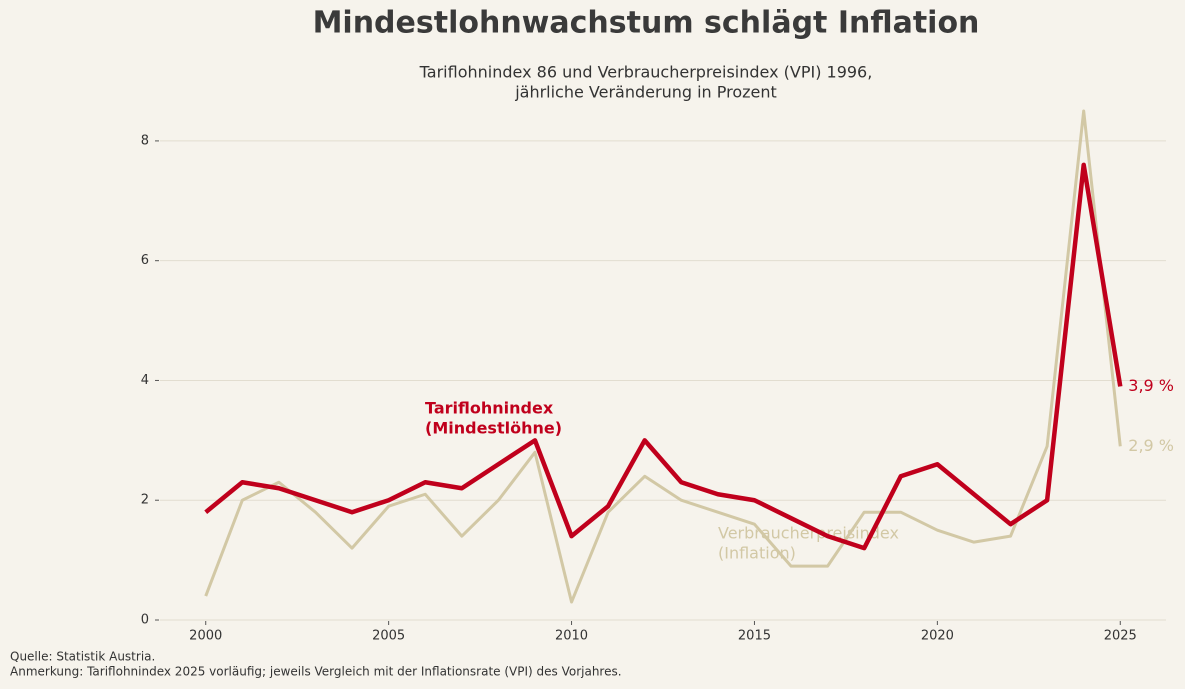  What do you see at coordinates (489, 408) in the screenshot?
I see `series-label: Tariflohnindex` at bounding box center [489, 408].